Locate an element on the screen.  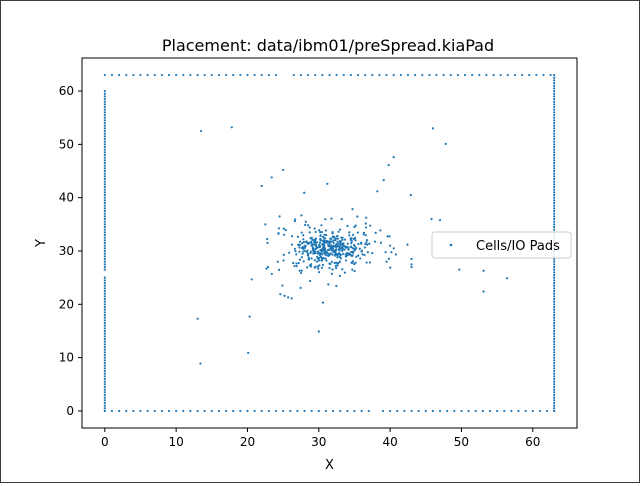
y-tick-label: 40 is located at coordinates (66, 198).